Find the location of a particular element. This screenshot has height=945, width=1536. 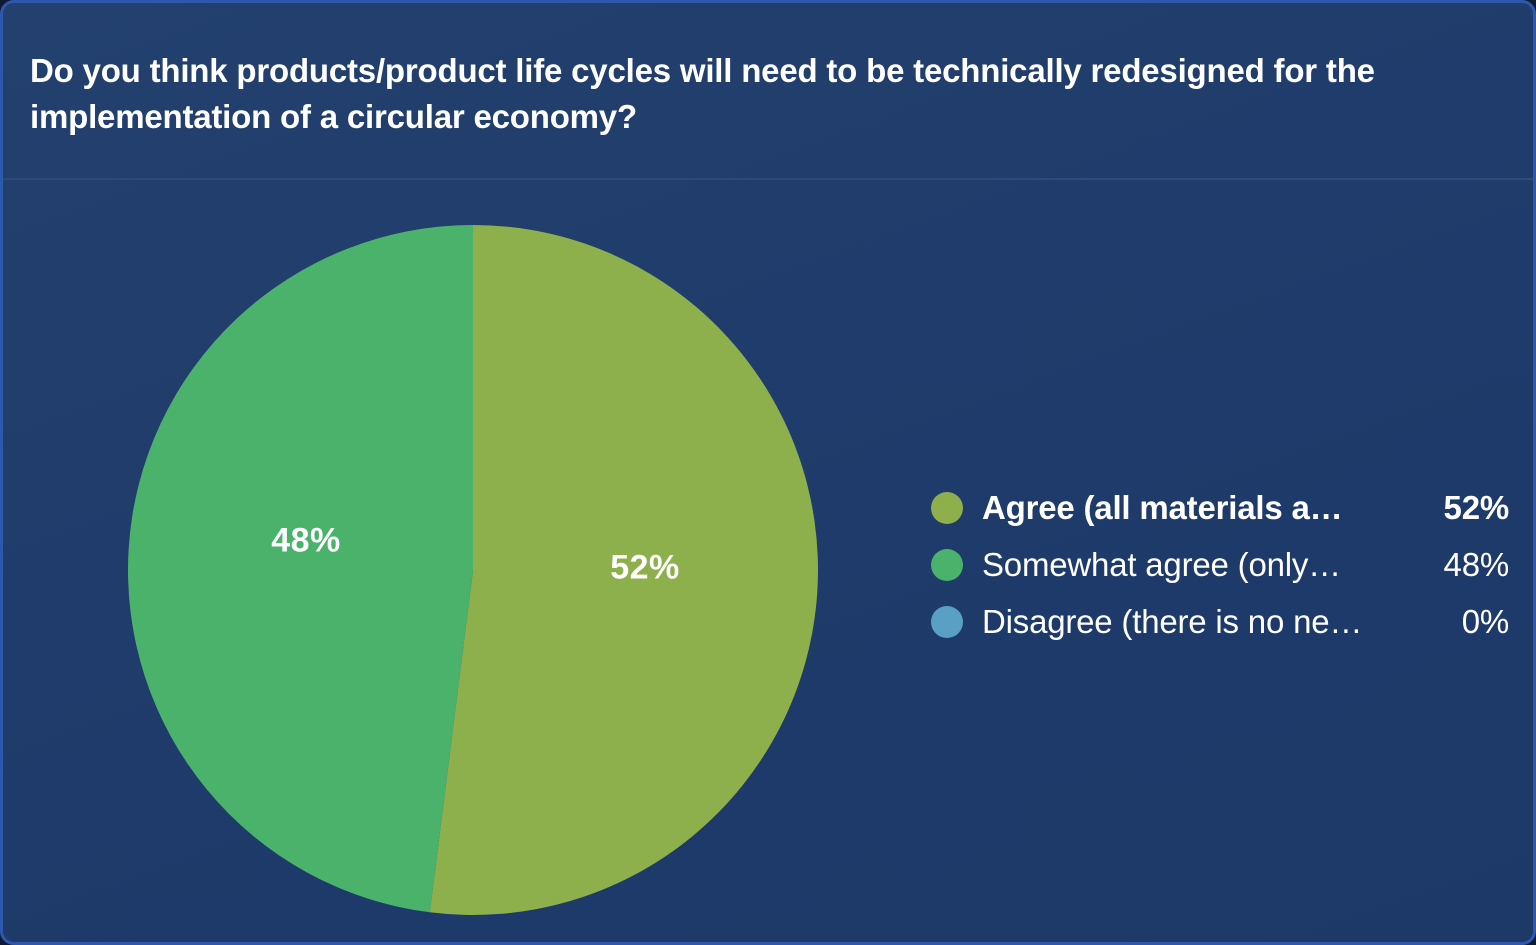

legend-row-somewhat-agree: Somewhat agree (only… 48% is located at coordinates (1220, 564).